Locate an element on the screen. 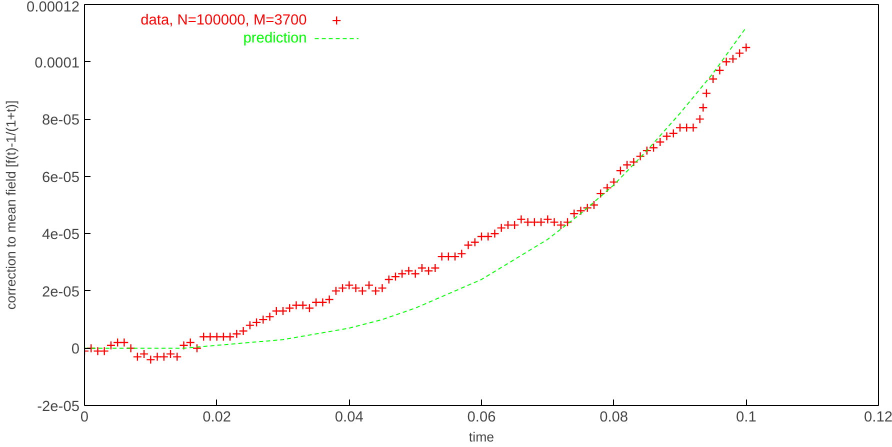 Image resolution: width=892 pixels, height=447 pixels. y-axis-title: correction to mean field [f(t)-1/(1+t)] is located at coordinates (11, 205).